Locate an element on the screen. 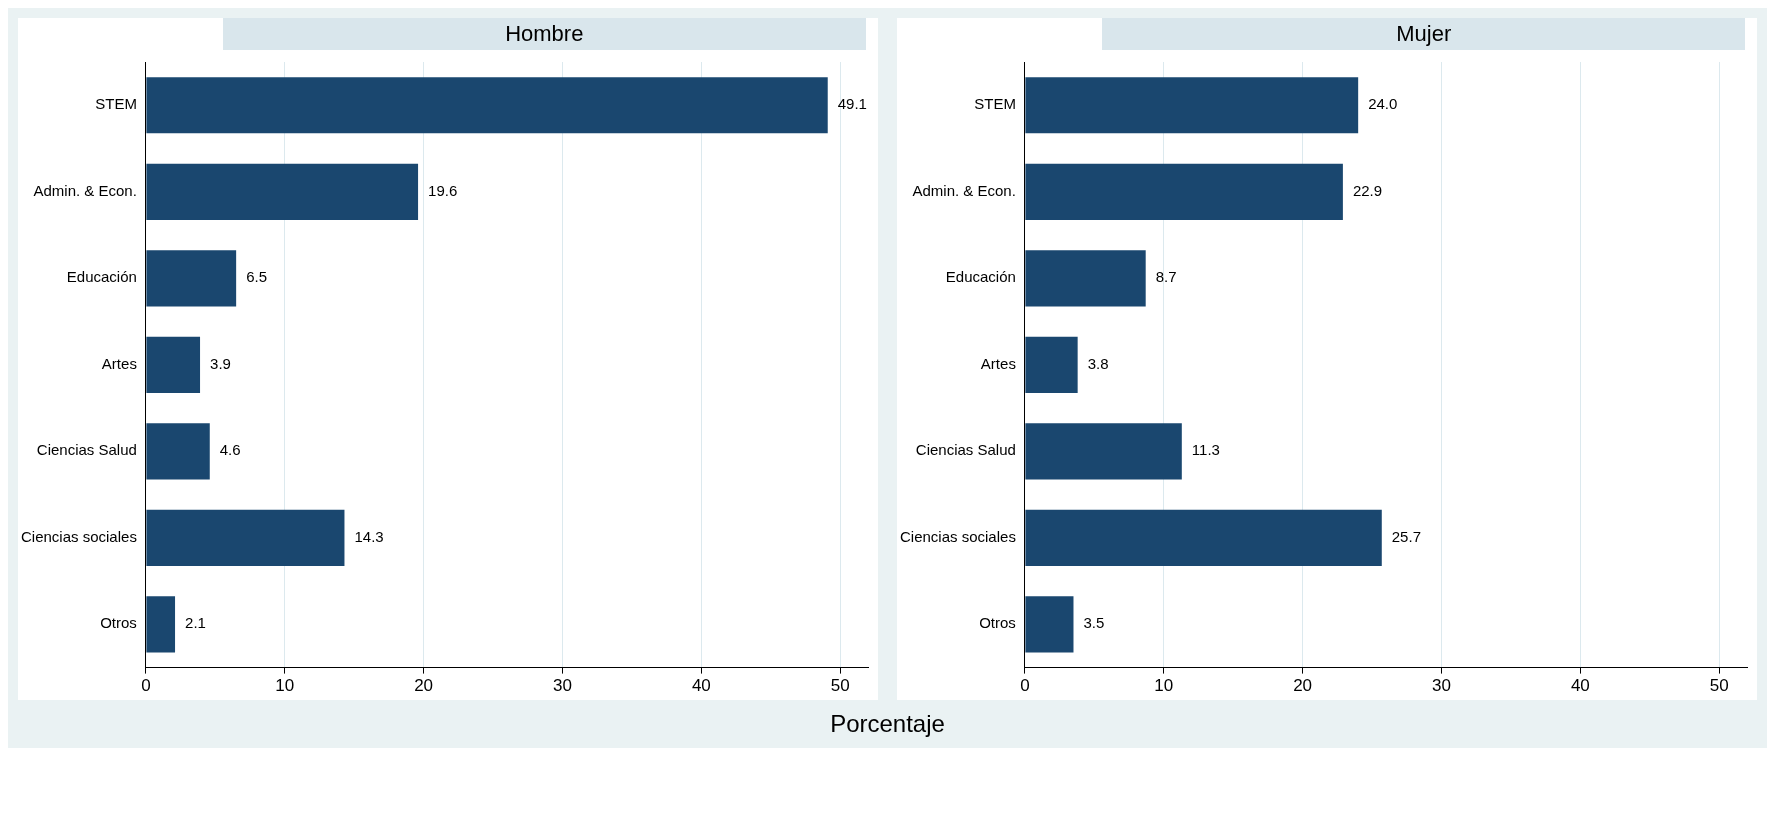 The width and height of the screenshot is (1775, 839). data-label: 25.7 is located at coordinates (1407, 536).